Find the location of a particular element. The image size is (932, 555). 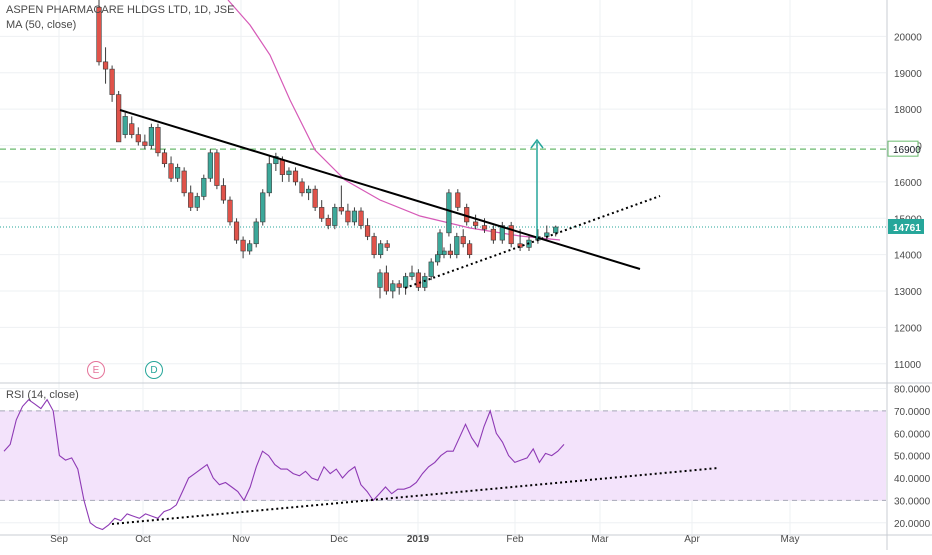

price-axis-label: 12000 is located at coordinates (908, 328).